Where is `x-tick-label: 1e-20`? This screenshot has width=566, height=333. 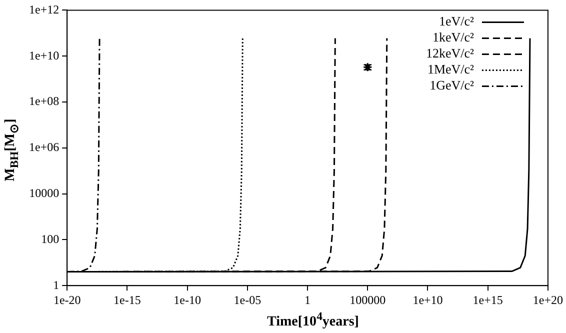 x-tick-label: 1e-20 is located at coordinates (67, 299).